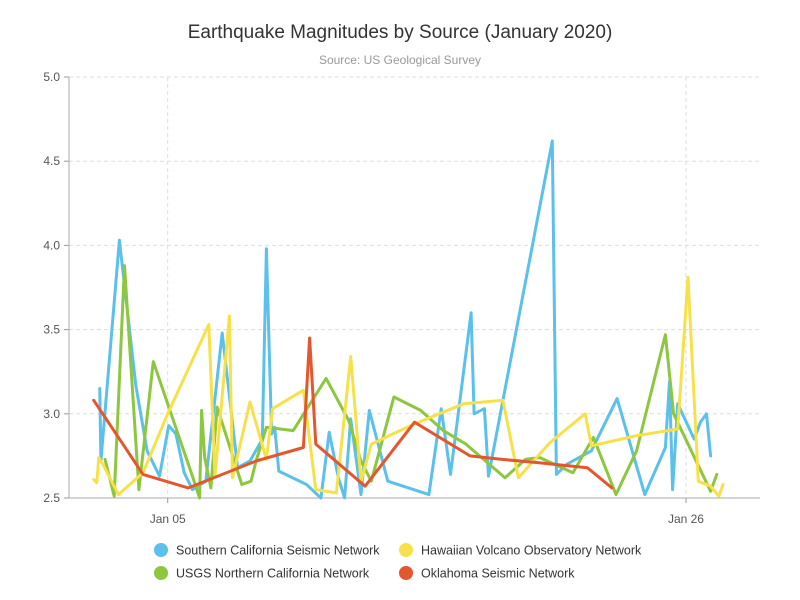 This screenshot has height=600, width=800. I want to click on x-tick-label: Jan 05, so click(168, 519).